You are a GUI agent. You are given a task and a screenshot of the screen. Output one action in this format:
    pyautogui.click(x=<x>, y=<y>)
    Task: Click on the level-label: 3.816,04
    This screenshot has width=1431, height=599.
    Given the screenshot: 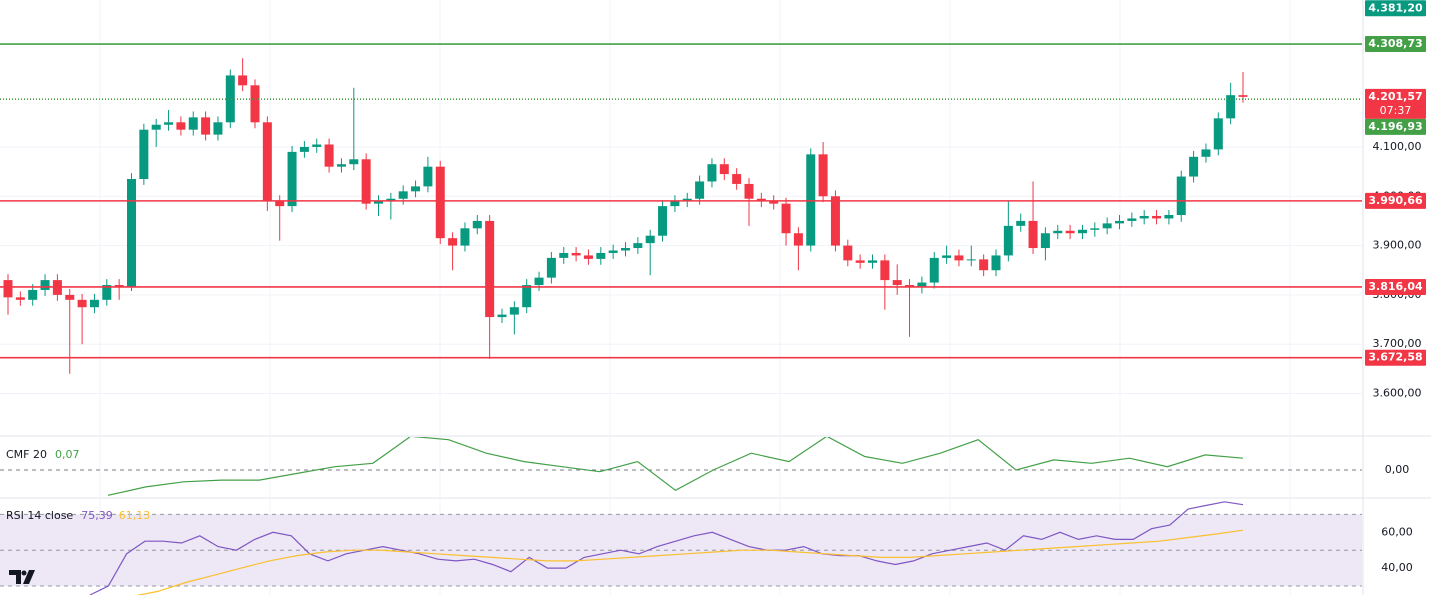 What is the action you would take?
    pyautogui.click(x=1395, y=286)
    